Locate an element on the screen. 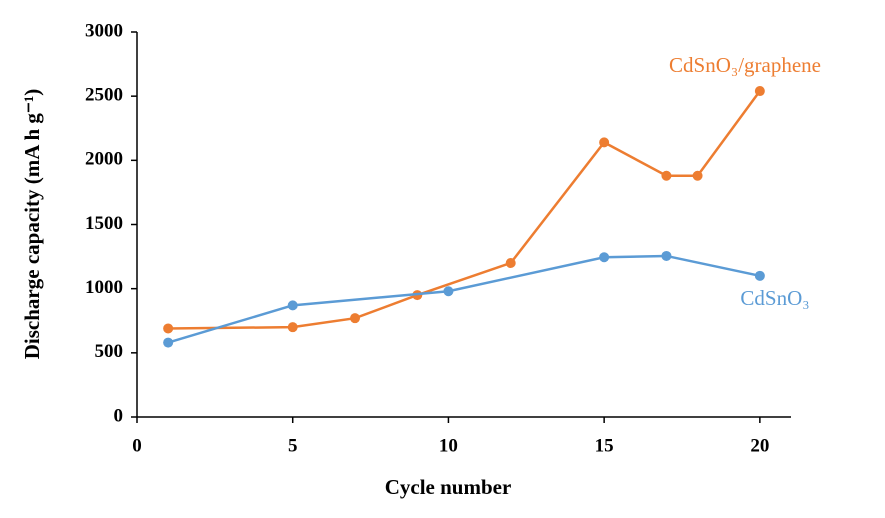 The image size is (885, 518). y-tick-label: 2000 is located at coordinates (104, 159).